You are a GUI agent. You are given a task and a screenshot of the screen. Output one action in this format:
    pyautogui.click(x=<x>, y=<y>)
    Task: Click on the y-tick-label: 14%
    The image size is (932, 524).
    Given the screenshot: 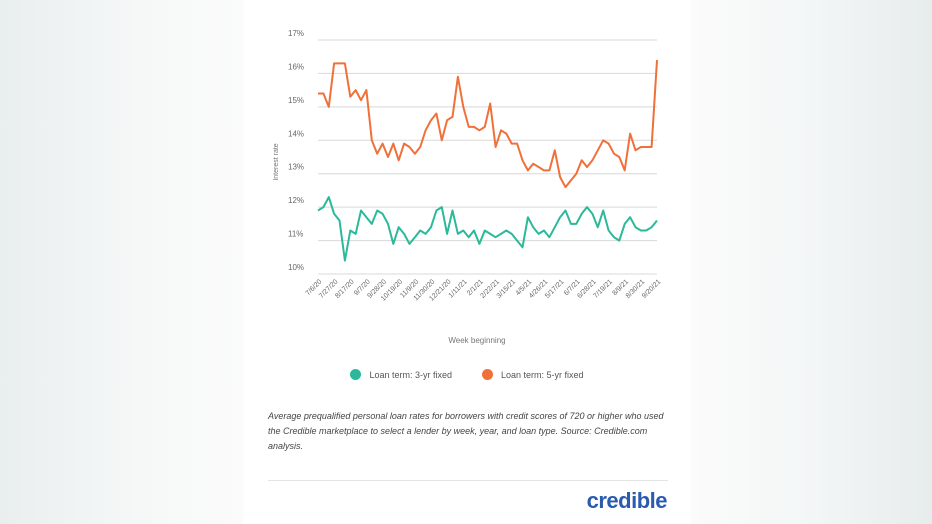 What is the action you would take?
    pyautogui.click(x=296, y=133)
    